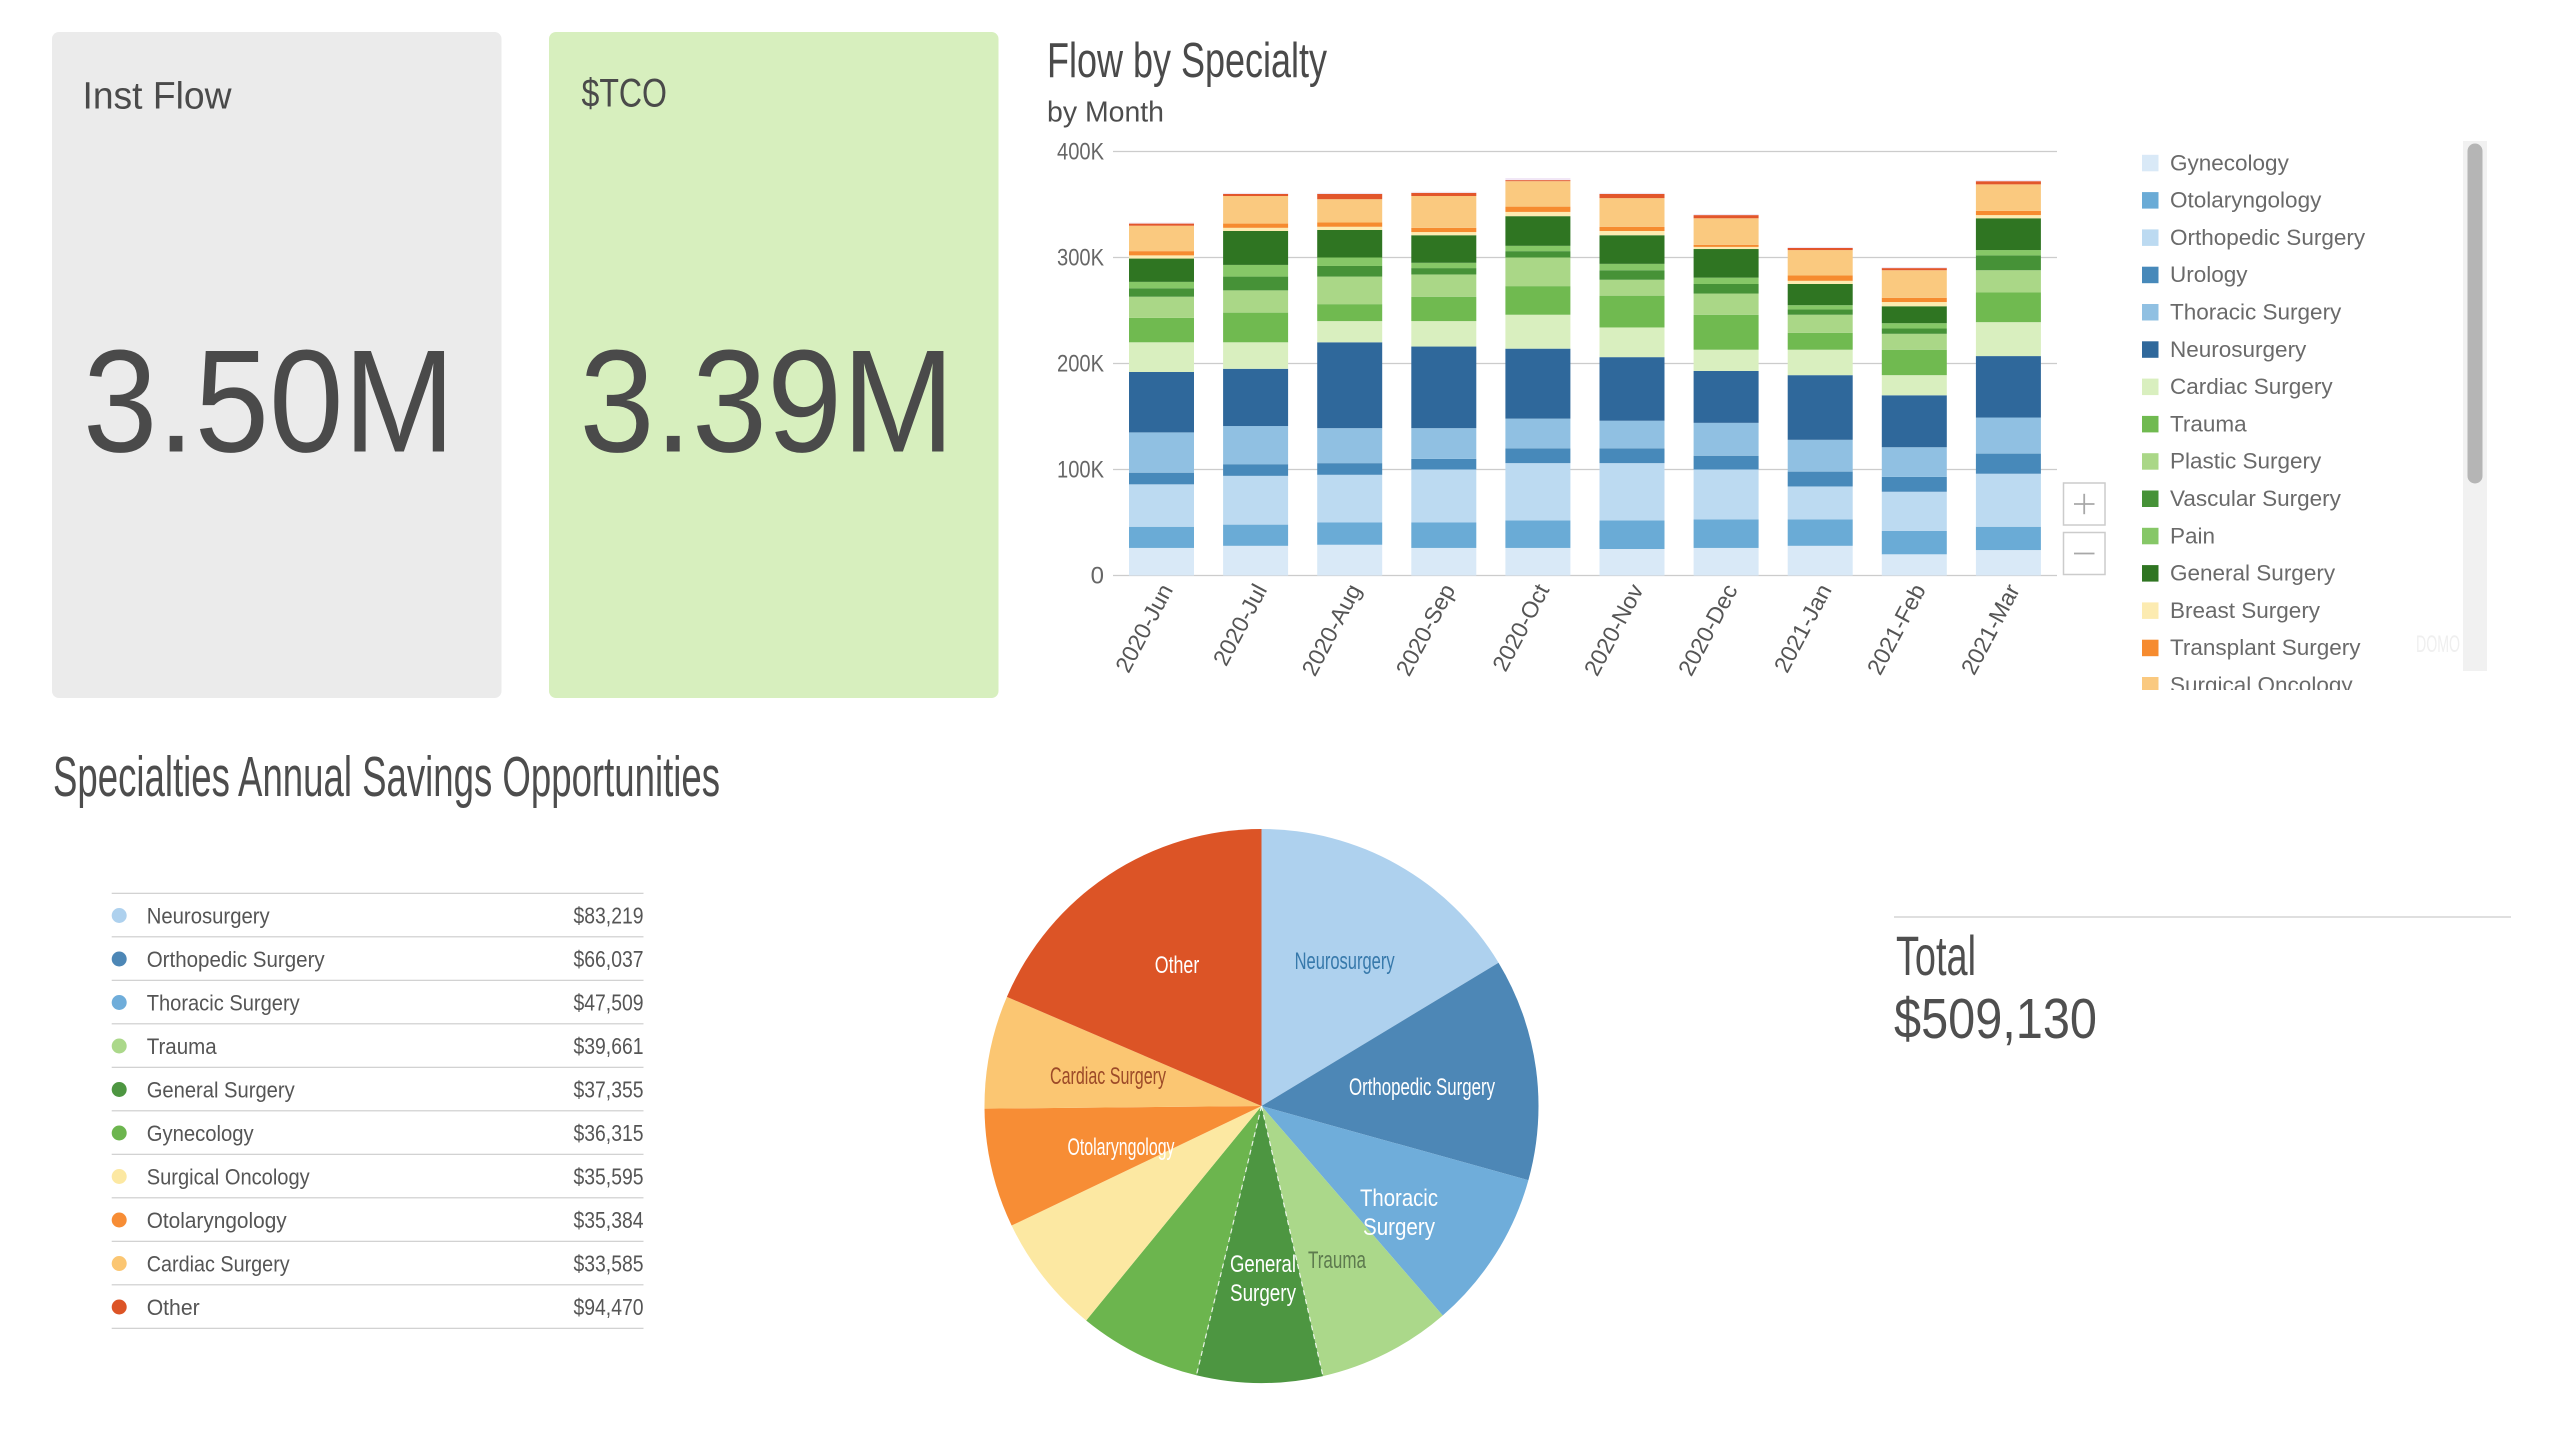  I want to click on svg-text: $36,315, so click(609, 1133).